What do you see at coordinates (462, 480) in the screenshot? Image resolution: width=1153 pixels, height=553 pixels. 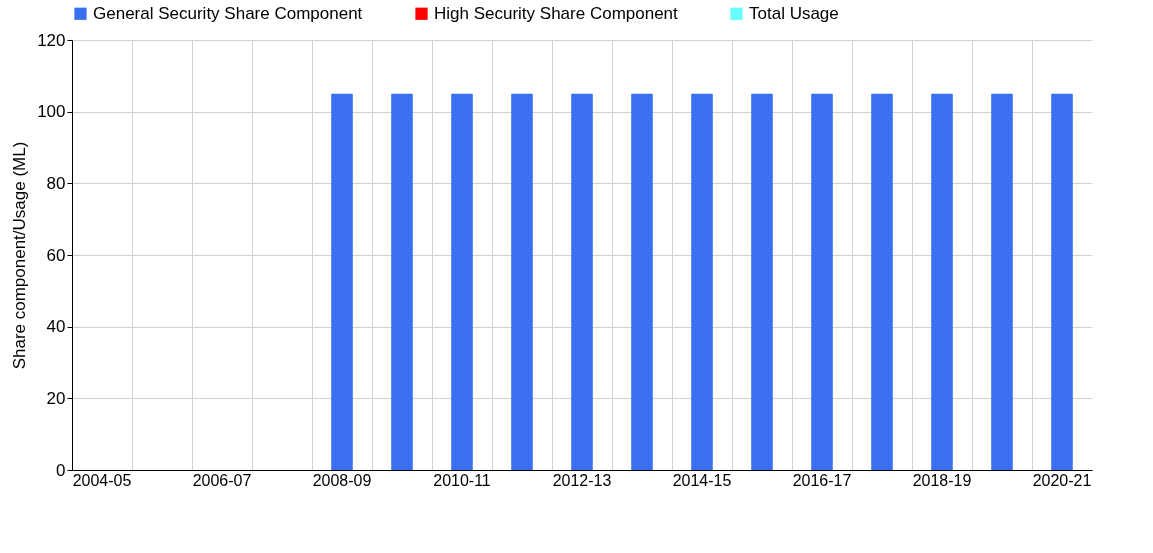 I see `x-tick-label: 2010-11` at bounding box center [462, 480].